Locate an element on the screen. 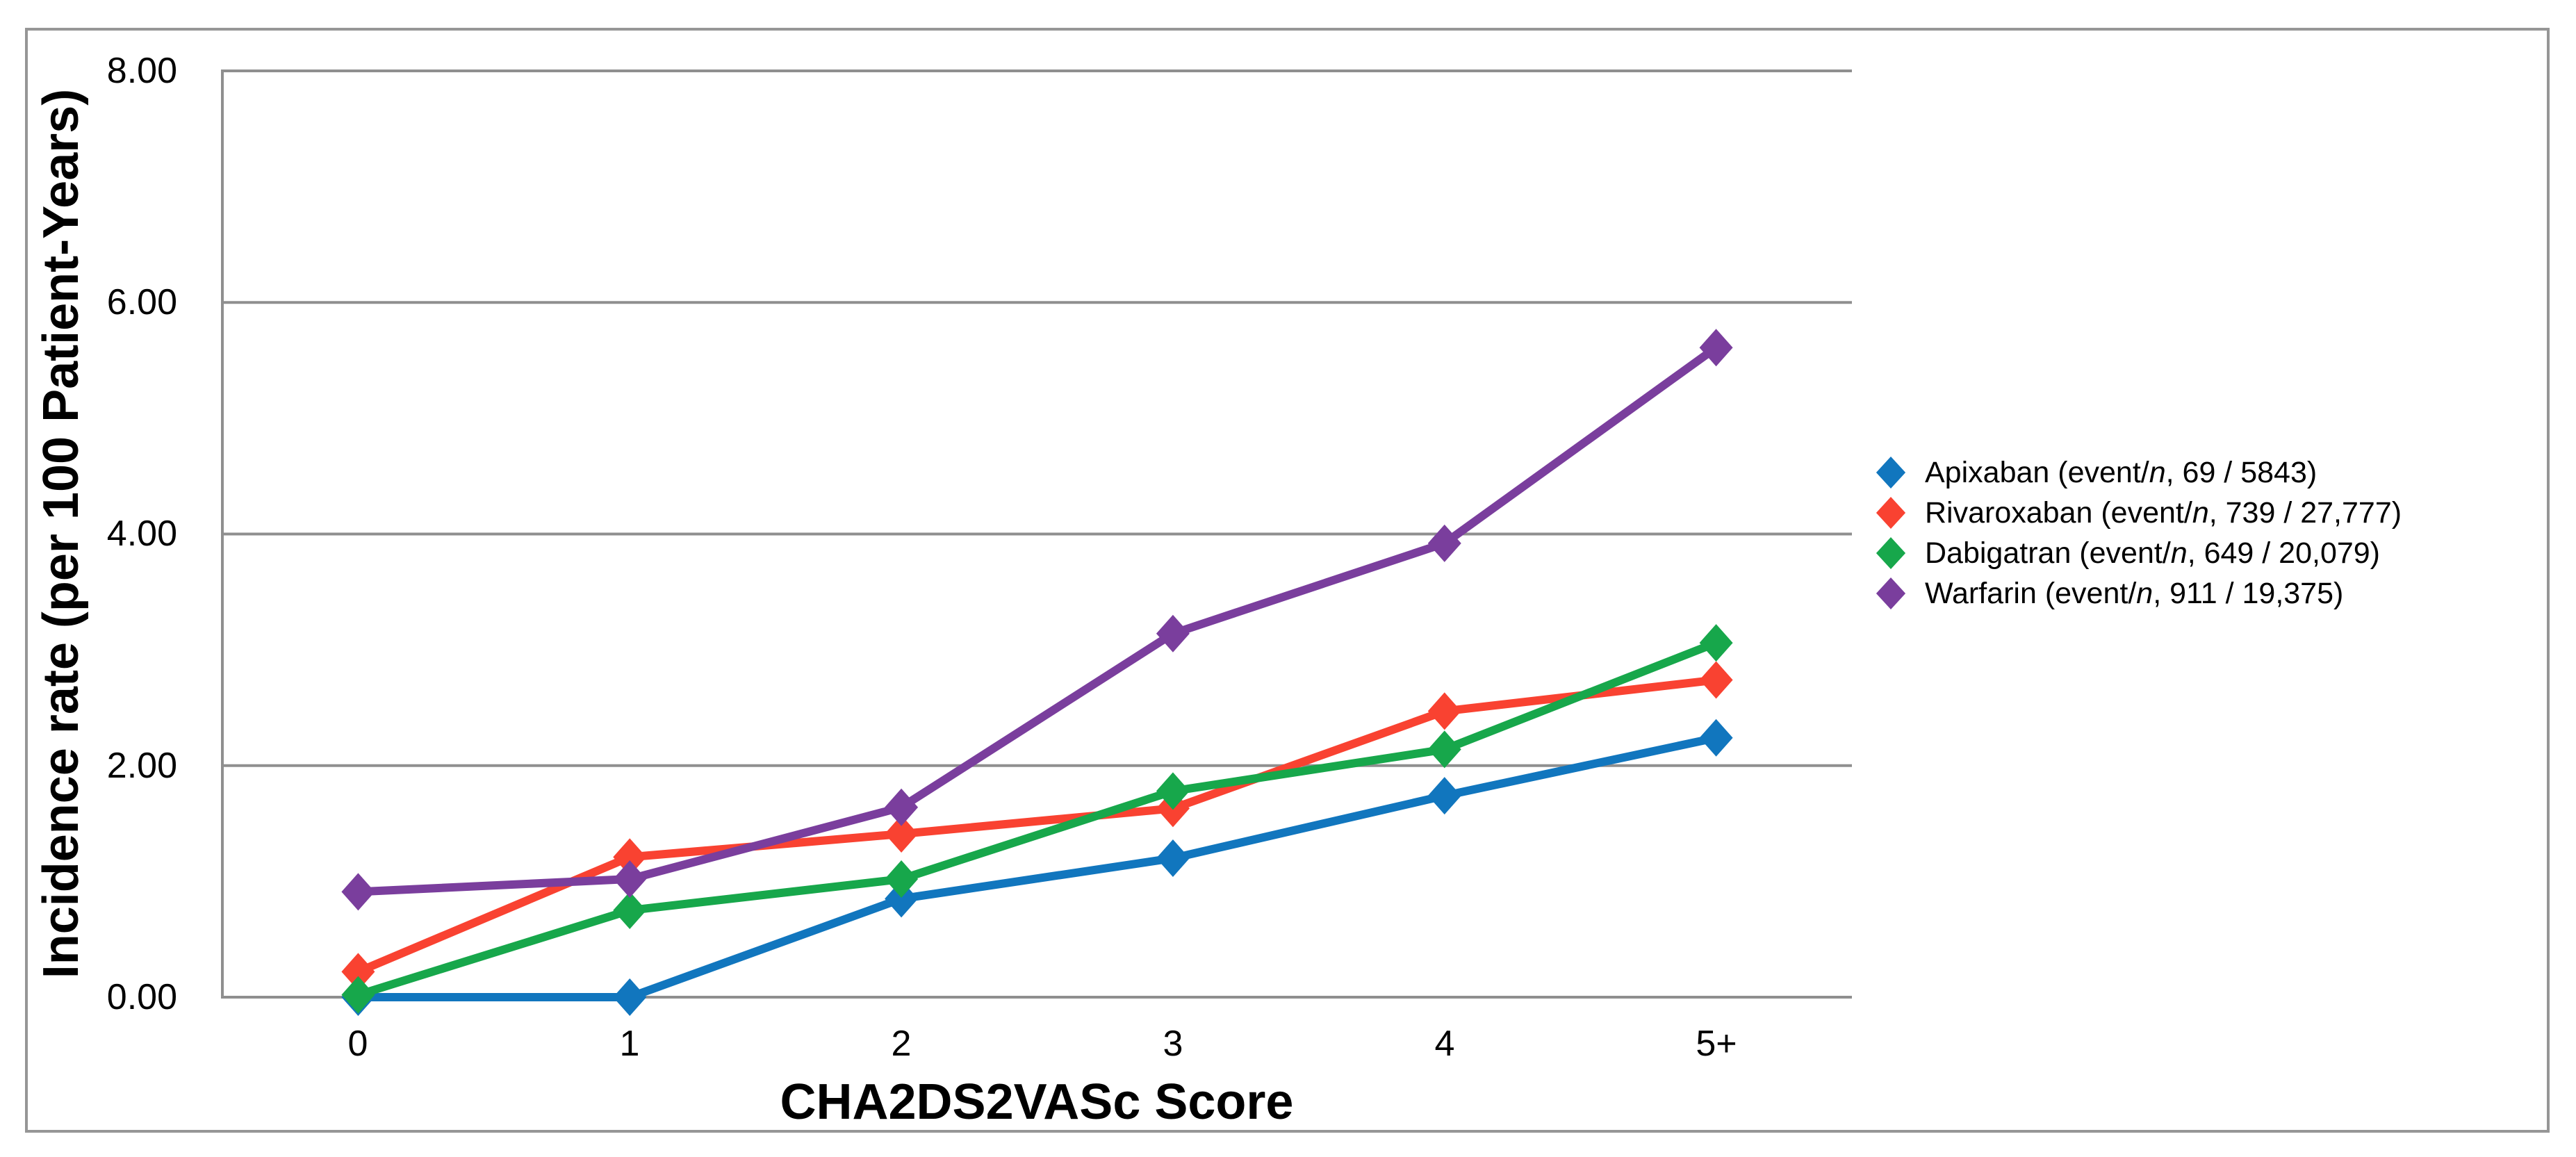 This screenshot has width=2576, height=1157. x-tick-label: 5+ is located at coordinates (1716, 1044).